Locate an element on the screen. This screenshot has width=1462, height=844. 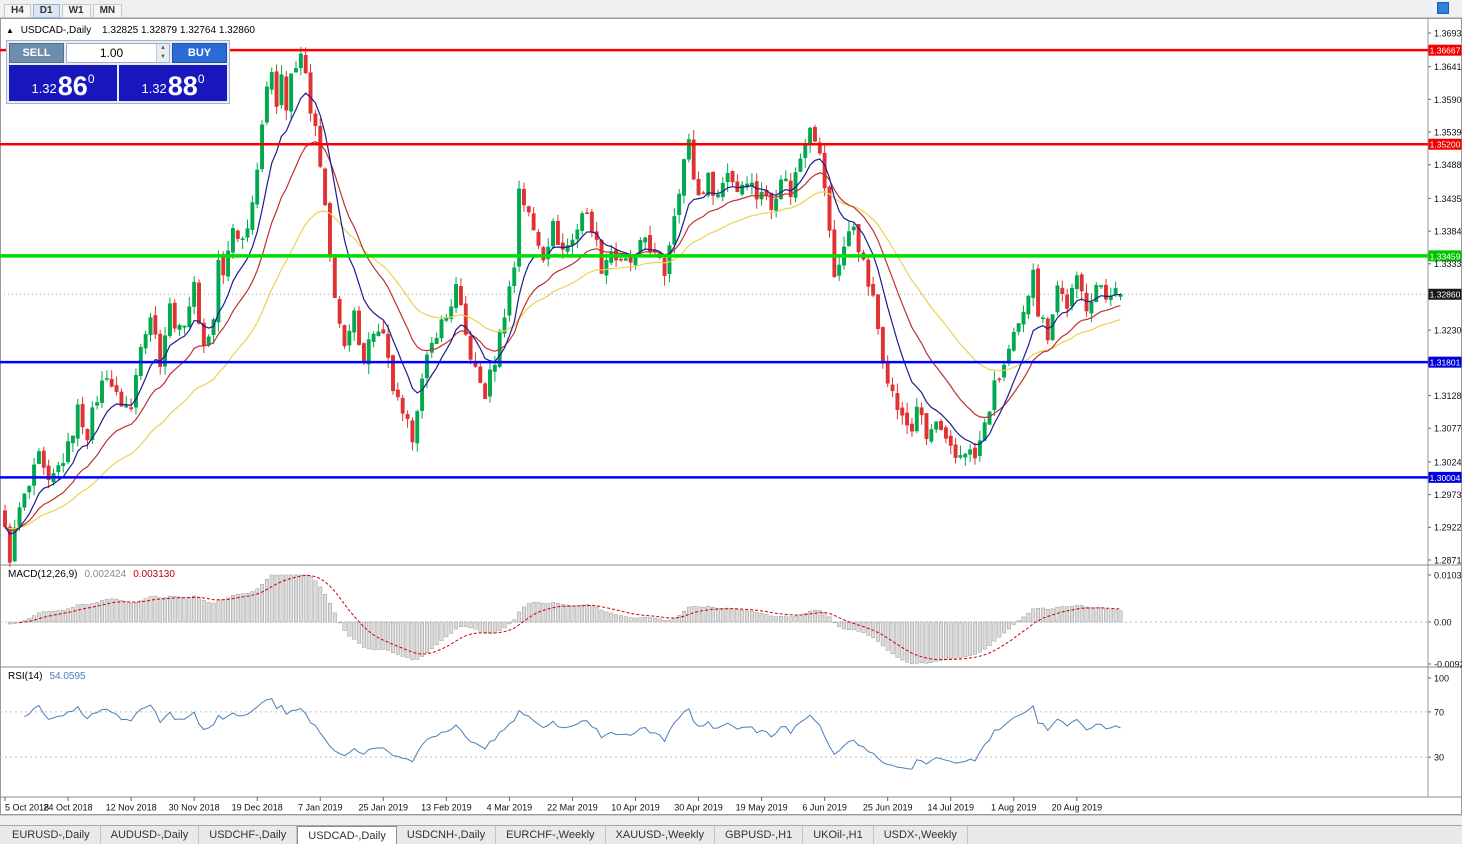
rsi-axis-label: 70 is located at coordinates (1439, 712).